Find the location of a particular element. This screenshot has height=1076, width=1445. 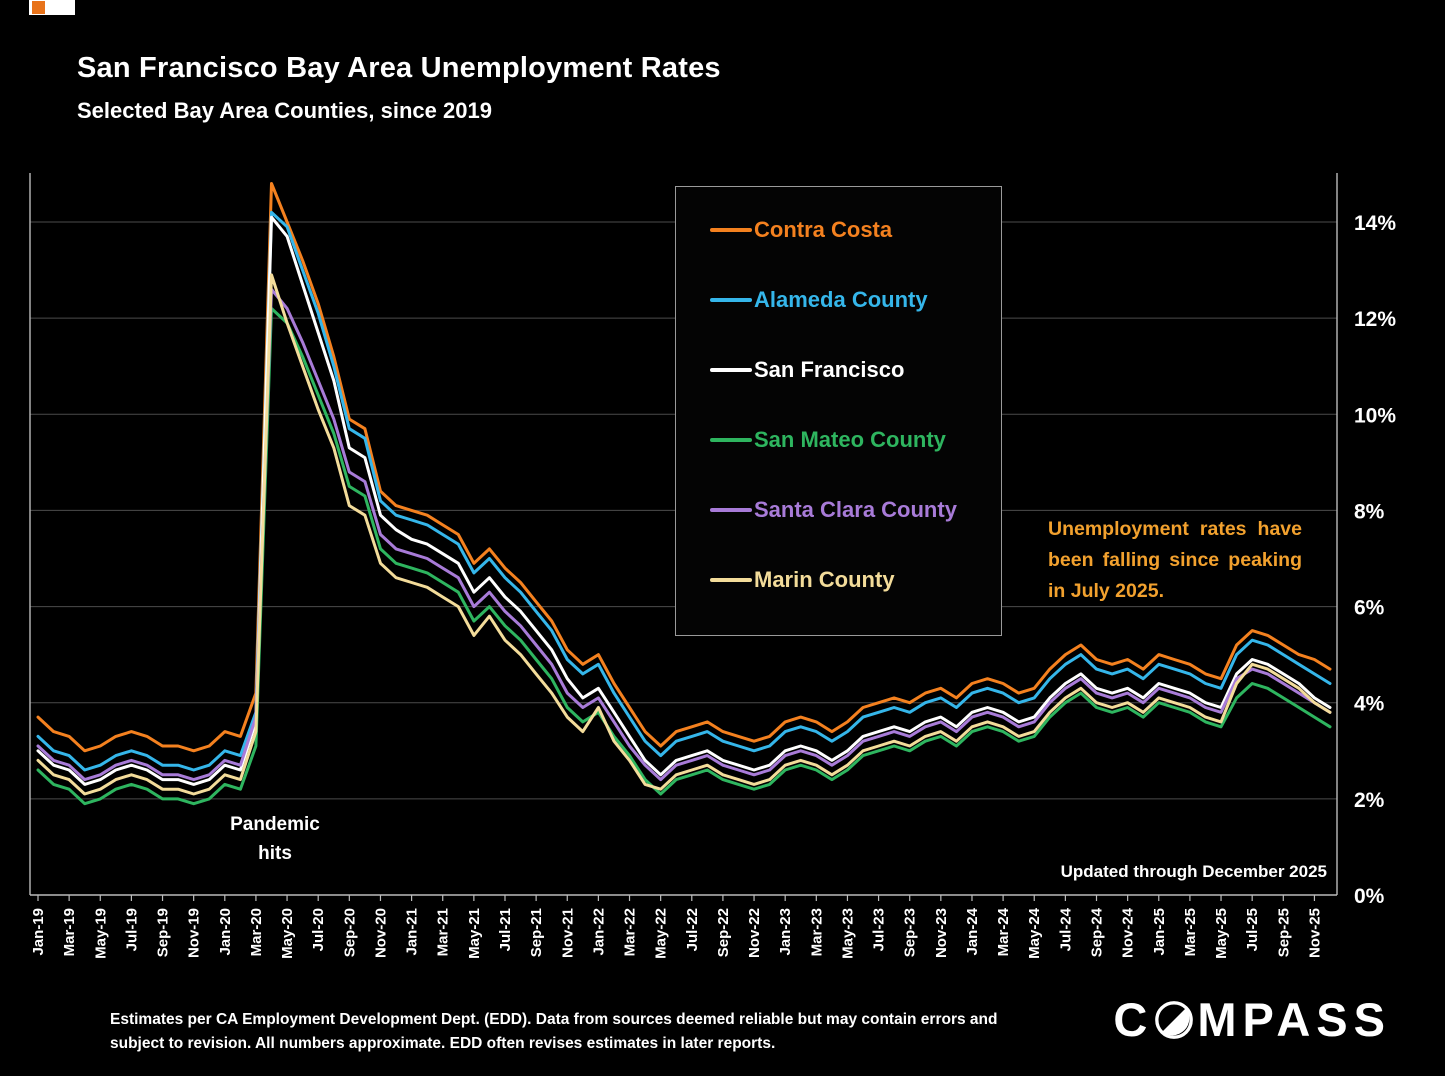

legend-item-san-francisco: San Francisco is located at coordinates (850, 370).